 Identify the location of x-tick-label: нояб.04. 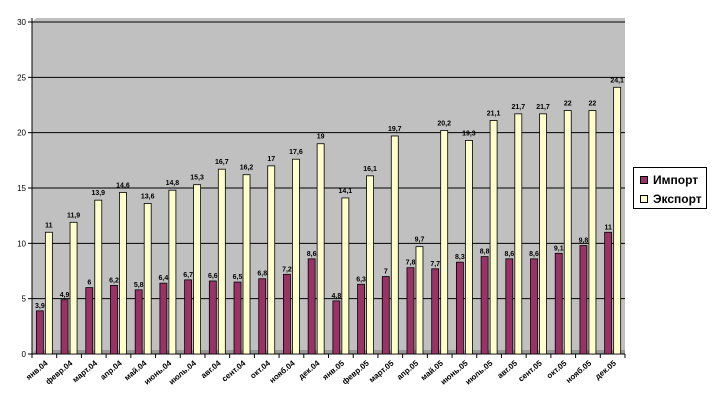
(282, 371).